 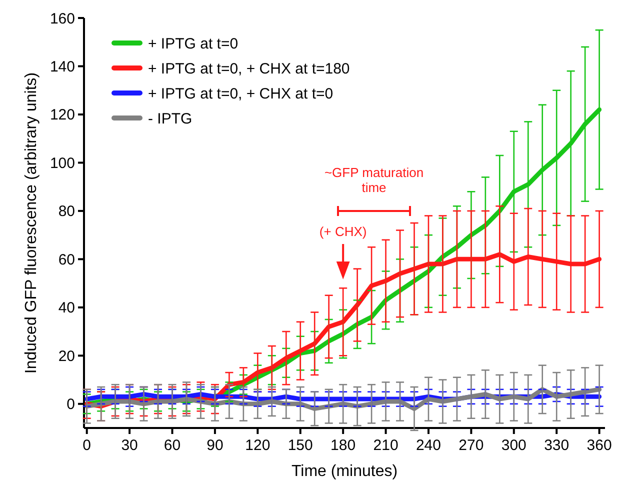 I want to click on x-tick-label: 270, so click(x=471, y=445).